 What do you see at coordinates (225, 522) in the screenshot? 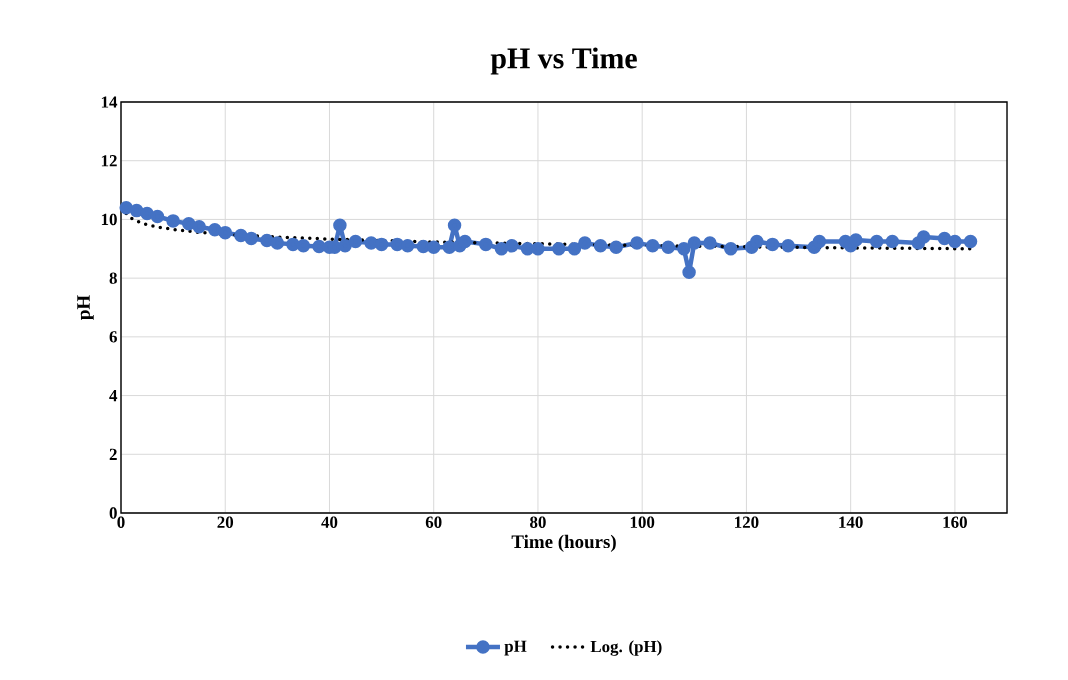
I see `x-tick-label: 20` at bounding box center [225, 522].